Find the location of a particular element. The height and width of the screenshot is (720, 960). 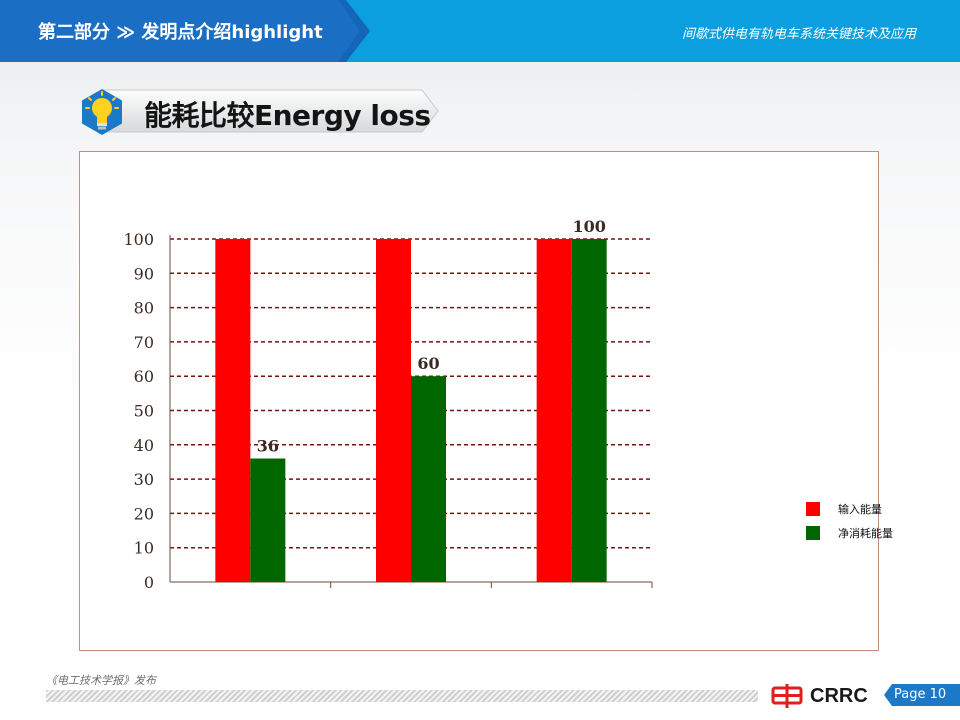

legend-swatch-input is located at coordinates (813, 509).